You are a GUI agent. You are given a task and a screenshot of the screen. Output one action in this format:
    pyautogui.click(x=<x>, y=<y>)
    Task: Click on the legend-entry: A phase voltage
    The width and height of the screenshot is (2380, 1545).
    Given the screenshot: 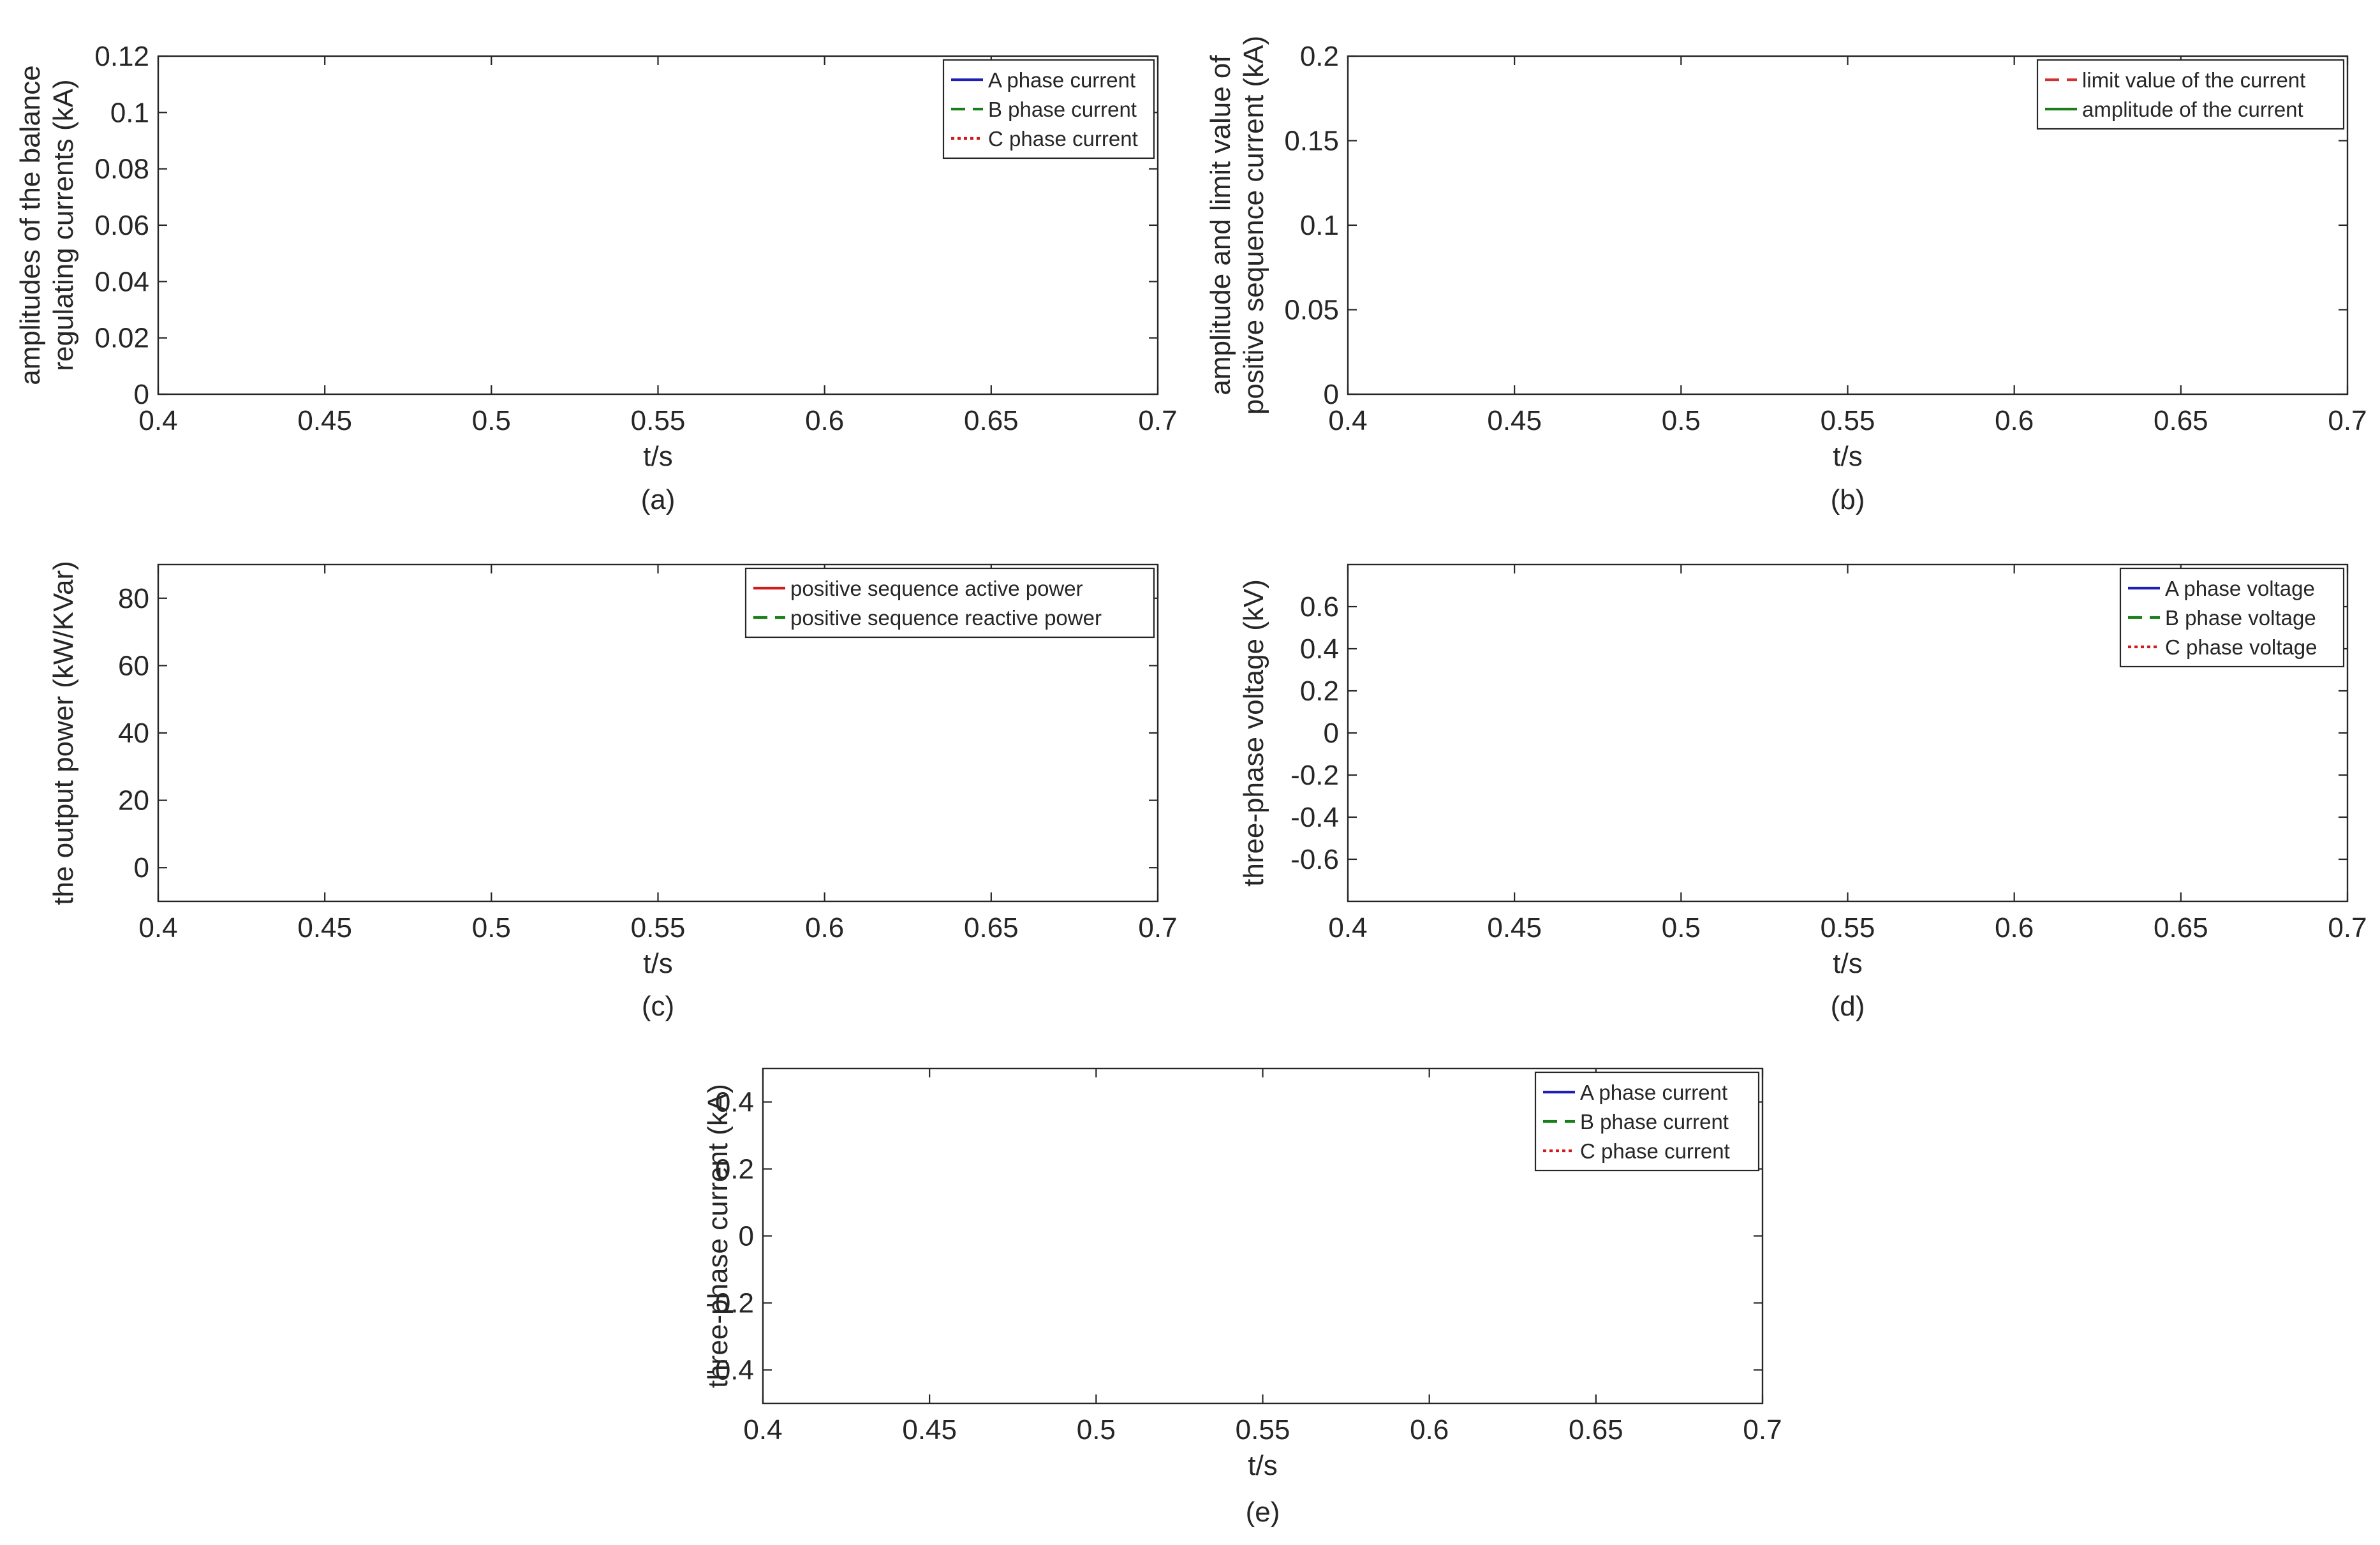 What is the action you would take?
    pyautogui.click(x=2240, y=588)
    